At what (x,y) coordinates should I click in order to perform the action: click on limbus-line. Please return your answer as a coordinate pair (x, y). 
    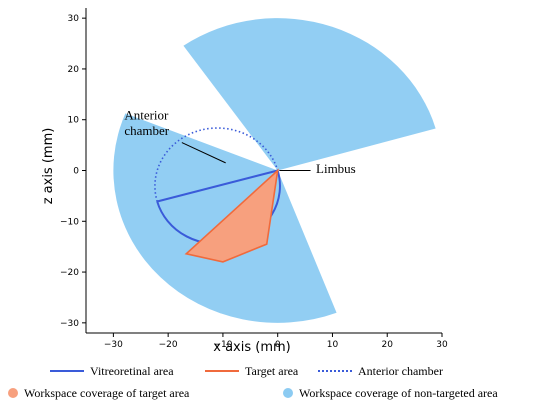
    Looking at the image, I should click on (217, 186).